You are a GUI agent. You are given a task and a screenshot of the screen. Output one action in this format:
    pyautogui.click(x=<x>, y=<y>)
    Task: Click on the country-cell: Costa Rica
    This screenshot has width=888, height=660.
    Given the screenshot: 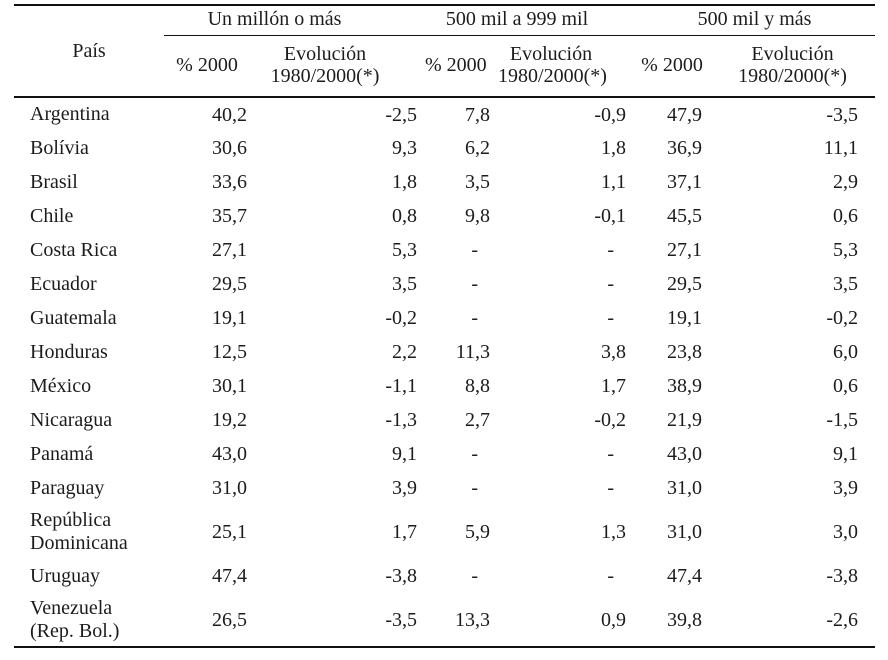 What is the action you would take?
    pyautogui.click(x=74, y=249)
    